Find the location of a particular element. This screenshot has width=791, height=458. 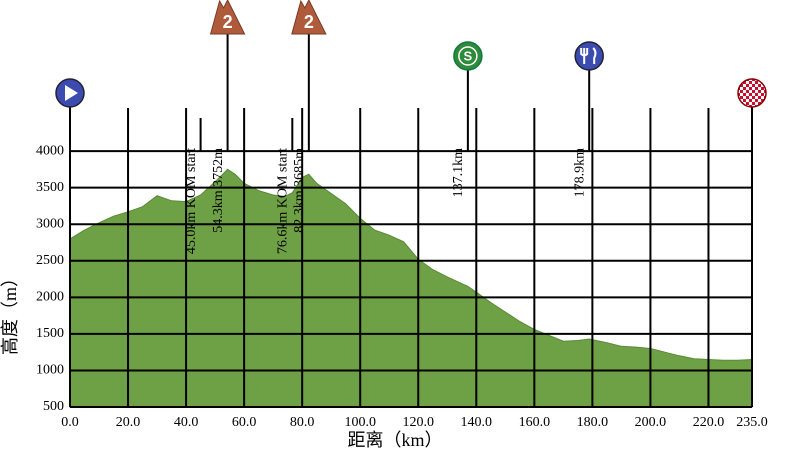

x-tick-label: 200.0 is located at coordinates (651, 422).